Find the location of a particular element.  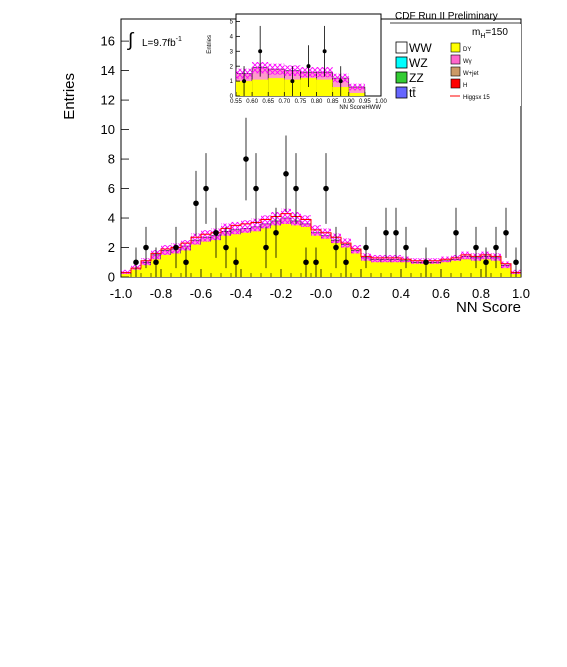

inset-x-tick-label: 0.95 is located at coordinates (365, 102).